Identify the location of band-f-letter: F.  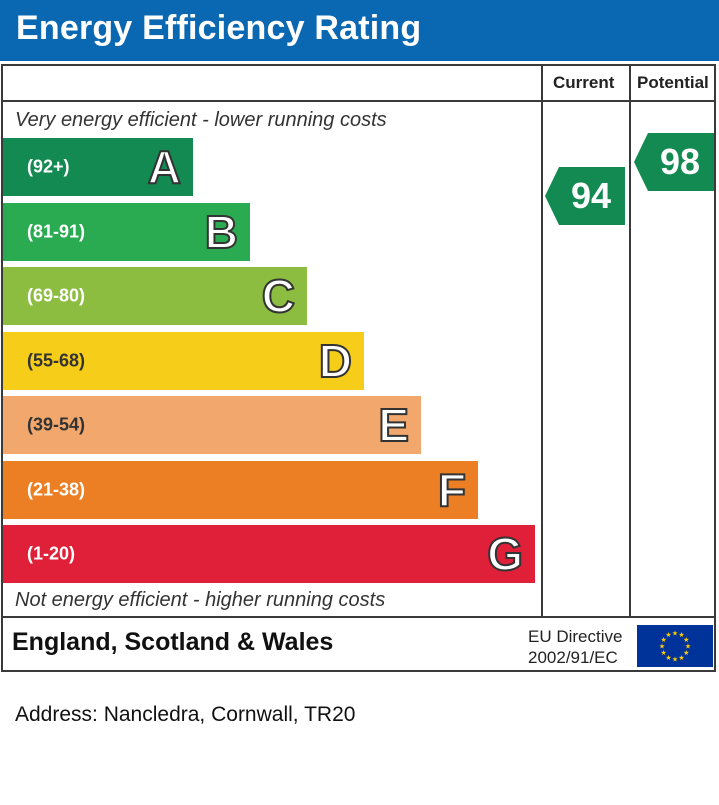
(452, 490).